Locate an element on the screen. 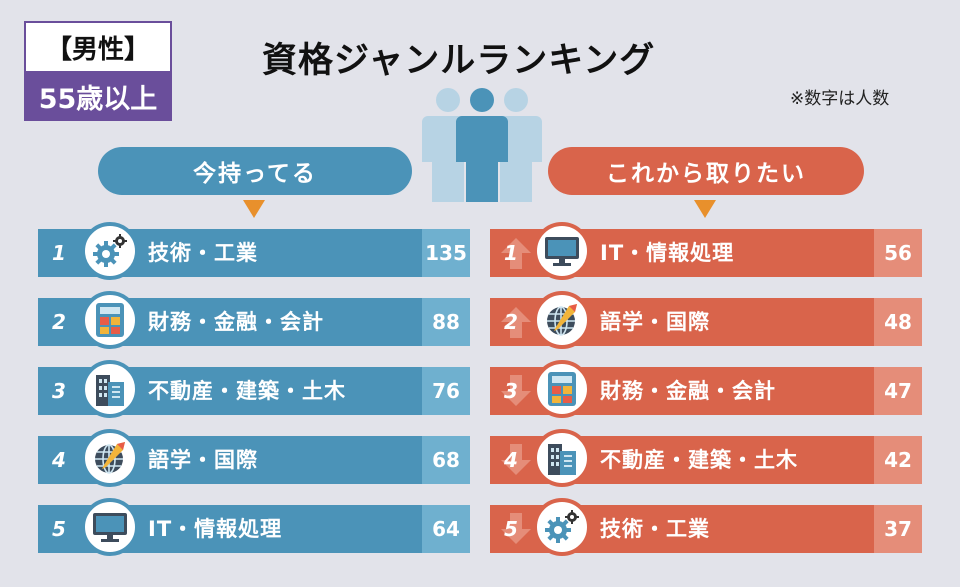  count-value: 47 is located at coordinates (898, 391).